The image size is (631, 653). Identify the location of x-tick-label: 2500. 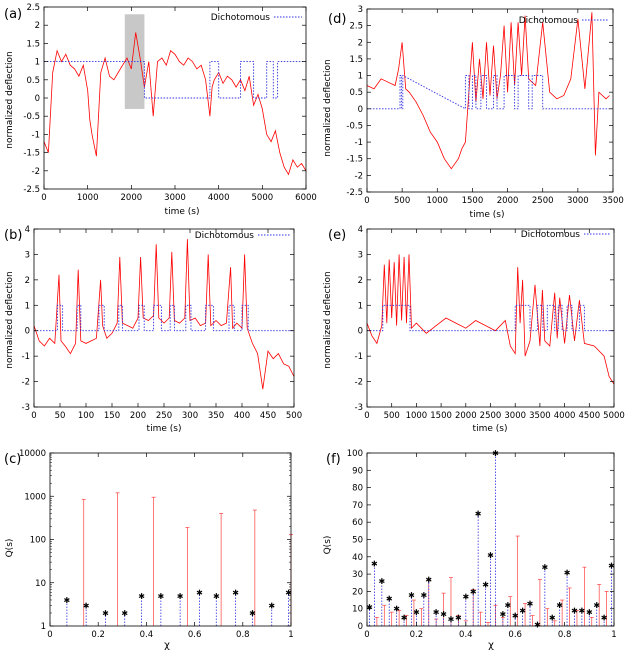
(543, 201).